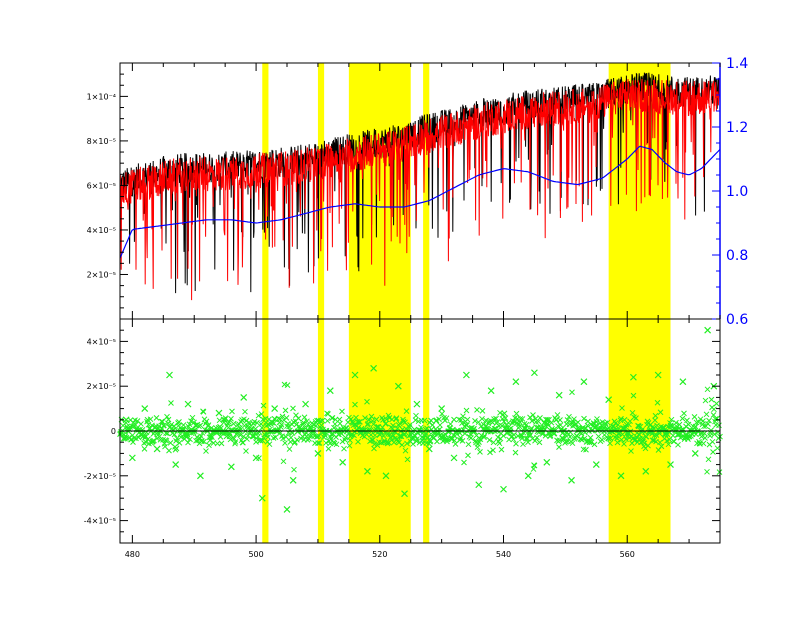  I want to click on y-tick-label: 6×10⁻⁵, so click(101, 185).